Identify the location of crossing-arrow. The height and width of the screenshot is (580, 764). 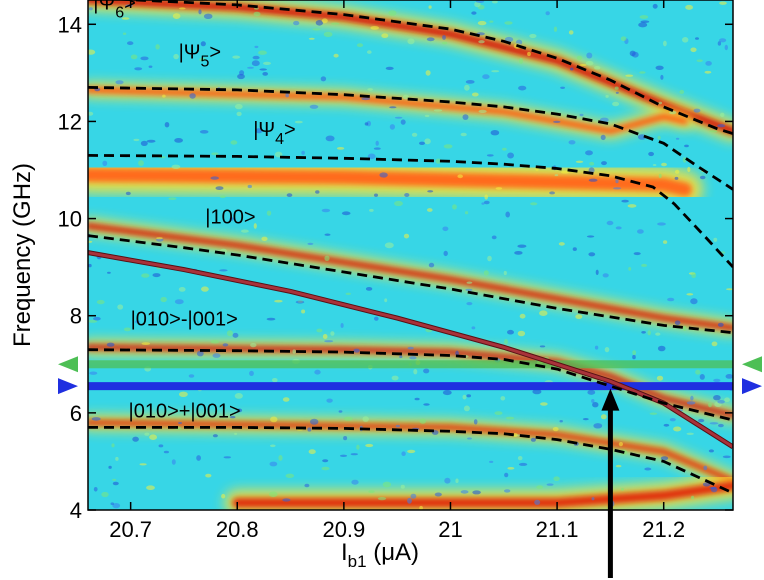
(610, 483).